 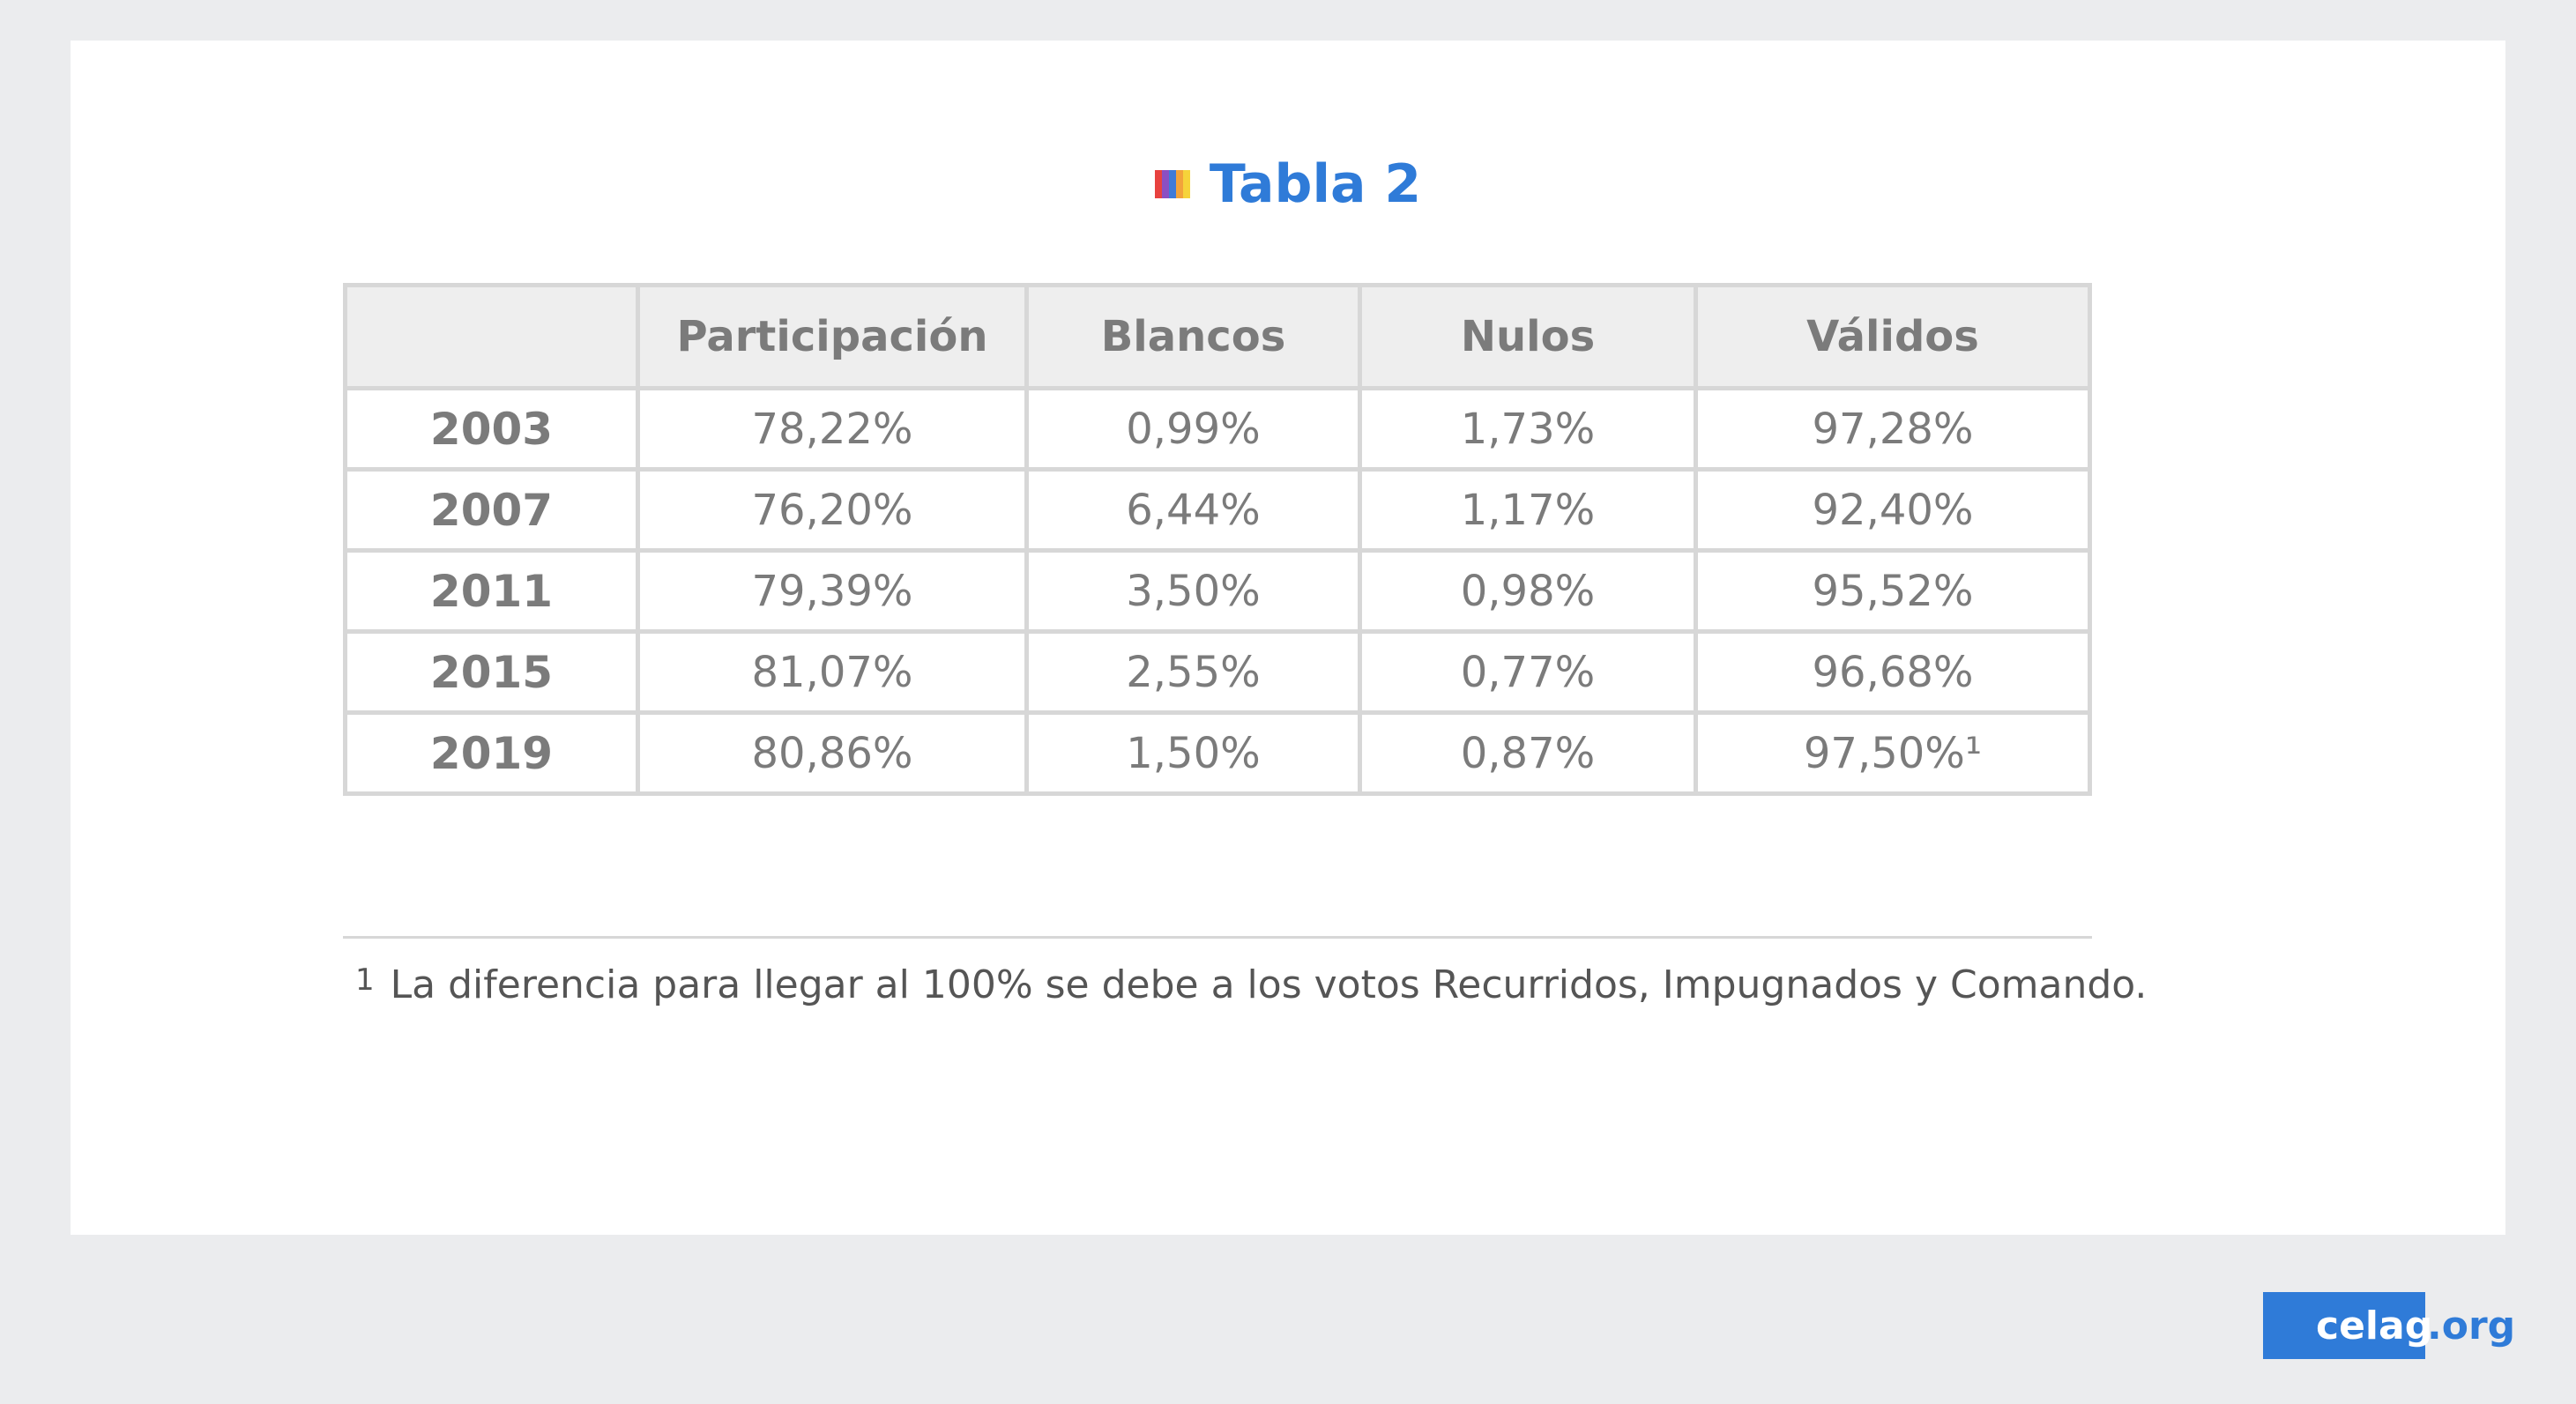 I want to click on table-header-row: Participación Blancos Nulos Válidos, so click(x=1217, y=336).